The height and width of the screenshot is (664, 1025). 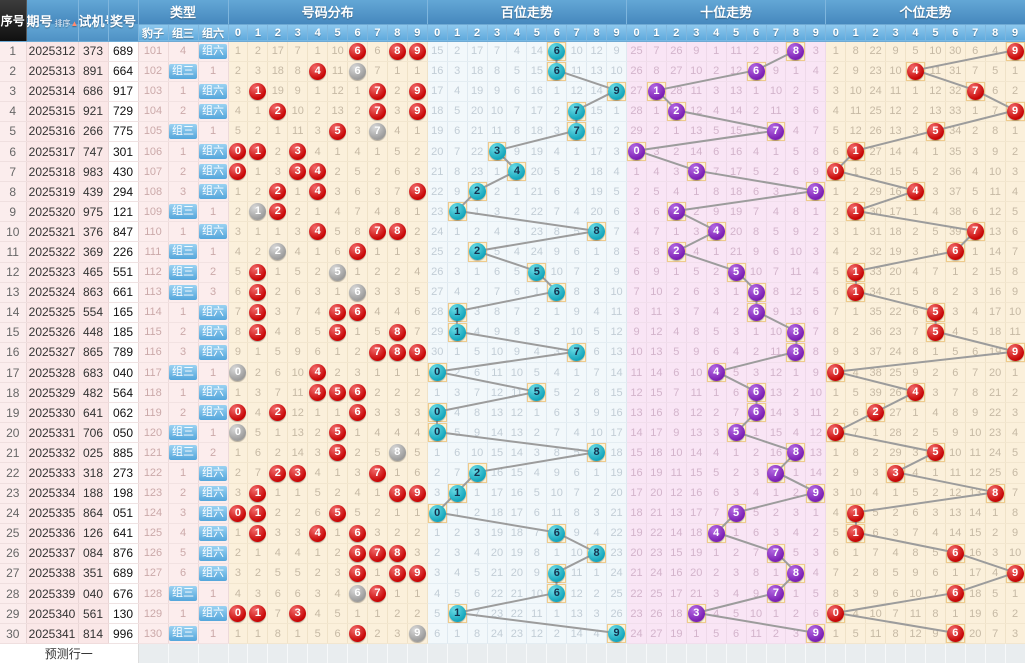 I want to click on dist-cell-7: 3, so click(x=377, y=413).